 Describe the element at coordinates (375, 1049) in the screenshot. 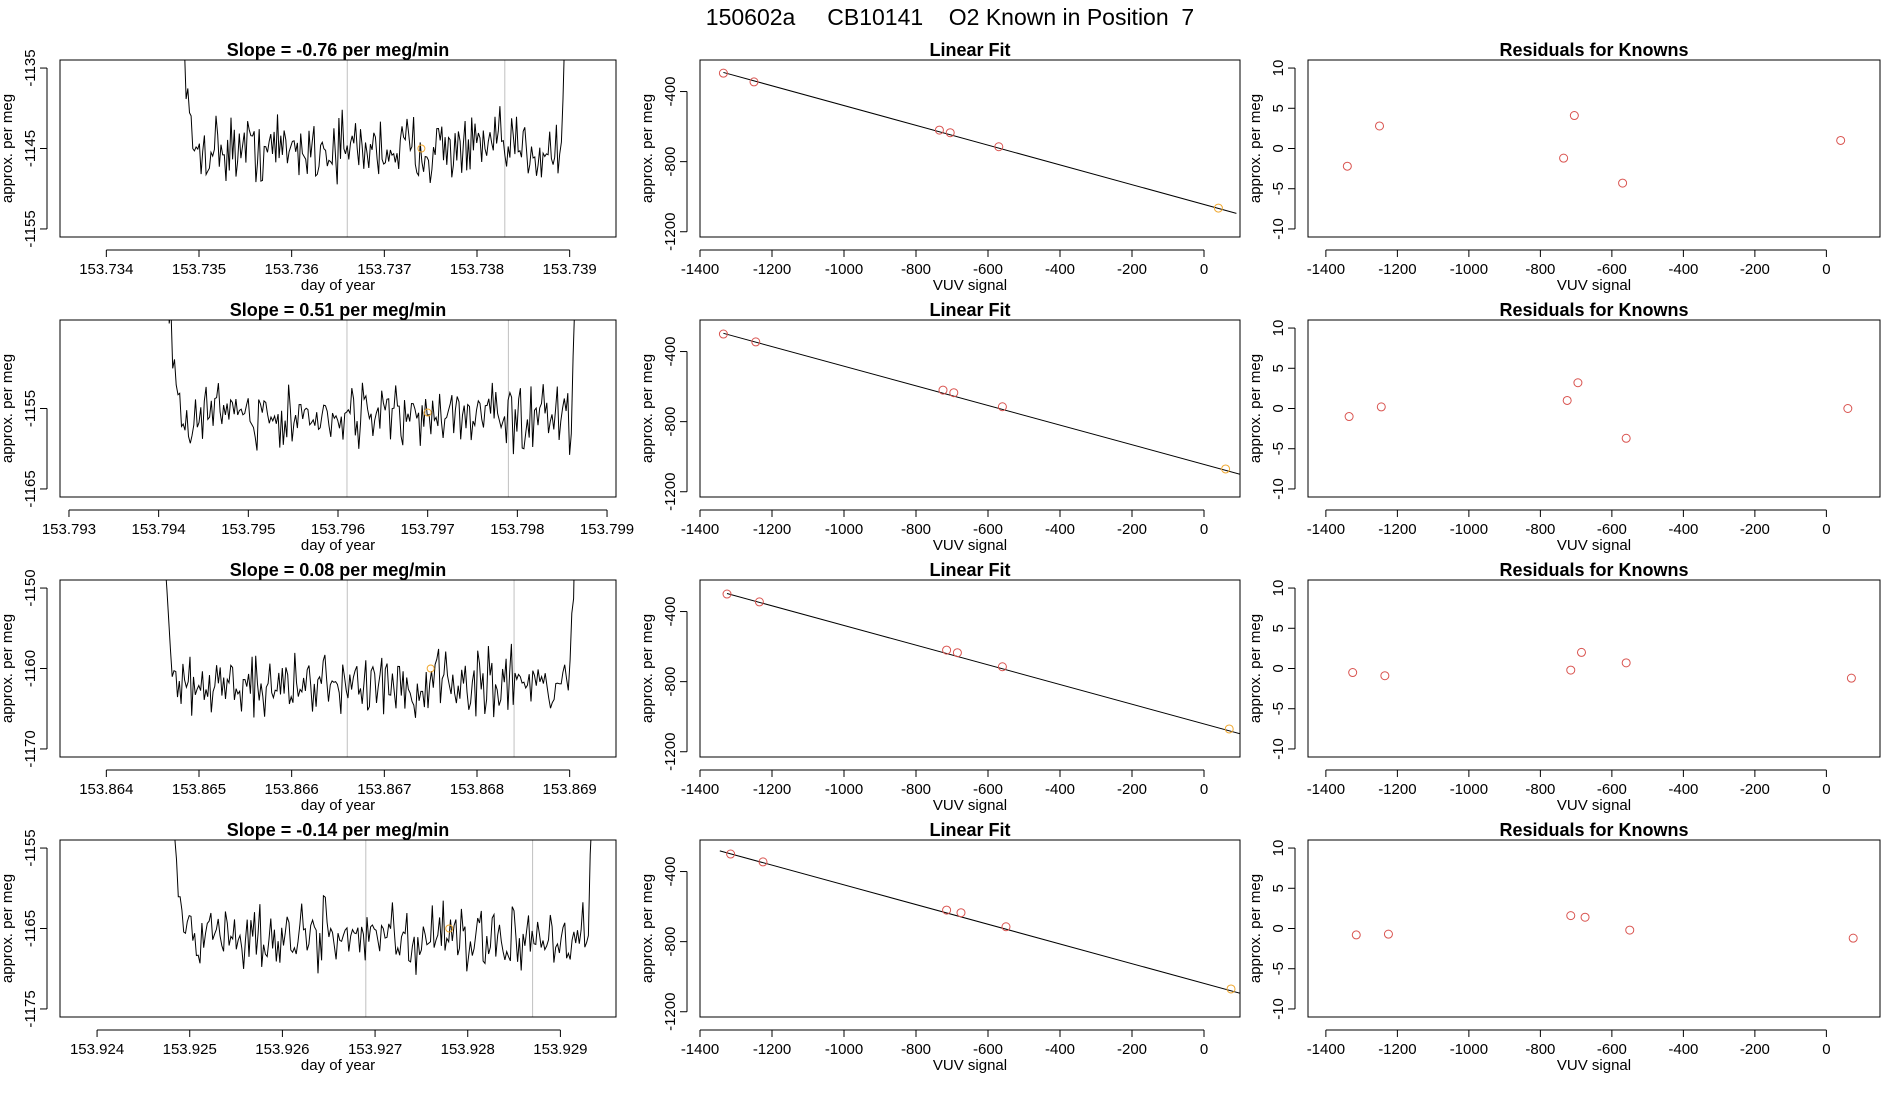

I see `x-tick-label: 153.927` at that location.